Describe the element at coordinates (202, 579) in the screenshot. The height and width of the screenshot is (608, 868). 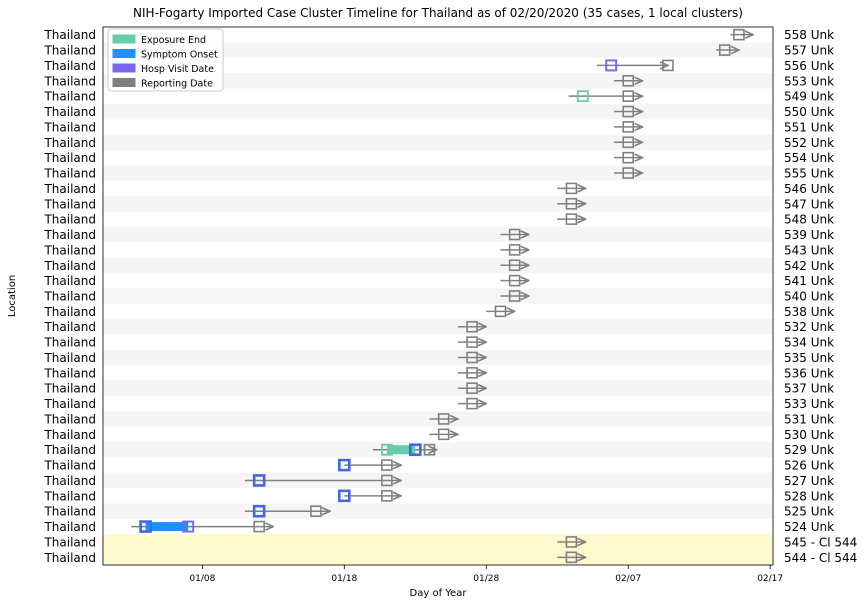
I see `x-tick-label: 01/08` at that location.